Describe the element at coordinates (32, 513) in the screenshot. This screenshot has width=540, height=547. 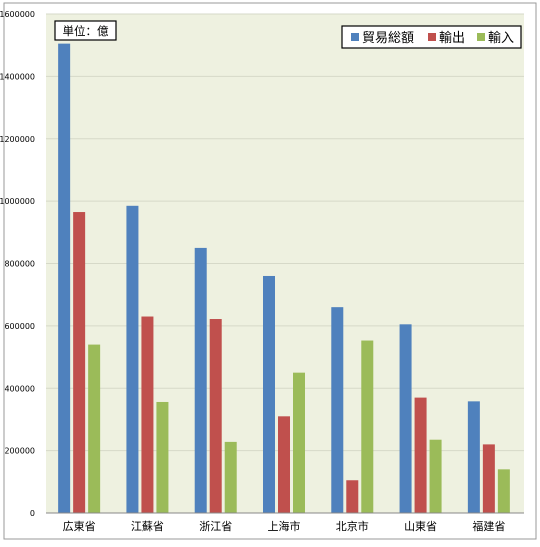
I see `y-tick-label: 0` at that location.